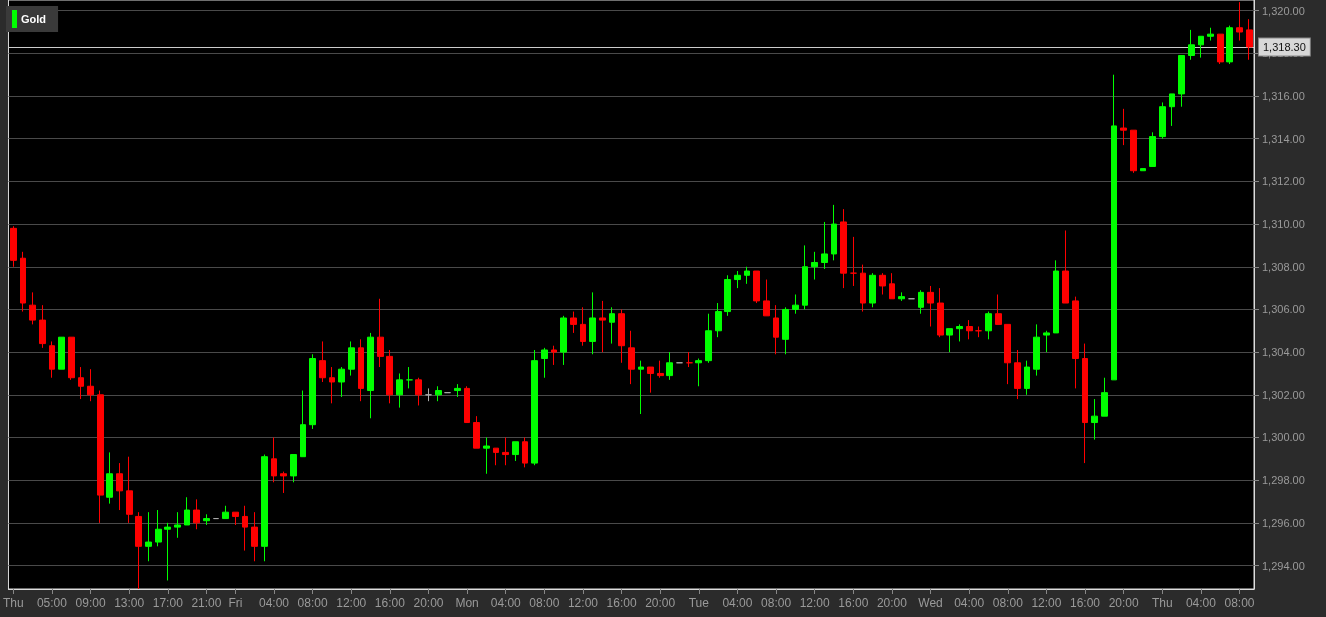 This screenshot has width=1326, height=617. What do you see at coordinates (129, 603) in the screenshot?
I see `x-tick-label: 13:00` at bounding box center [129, 603].